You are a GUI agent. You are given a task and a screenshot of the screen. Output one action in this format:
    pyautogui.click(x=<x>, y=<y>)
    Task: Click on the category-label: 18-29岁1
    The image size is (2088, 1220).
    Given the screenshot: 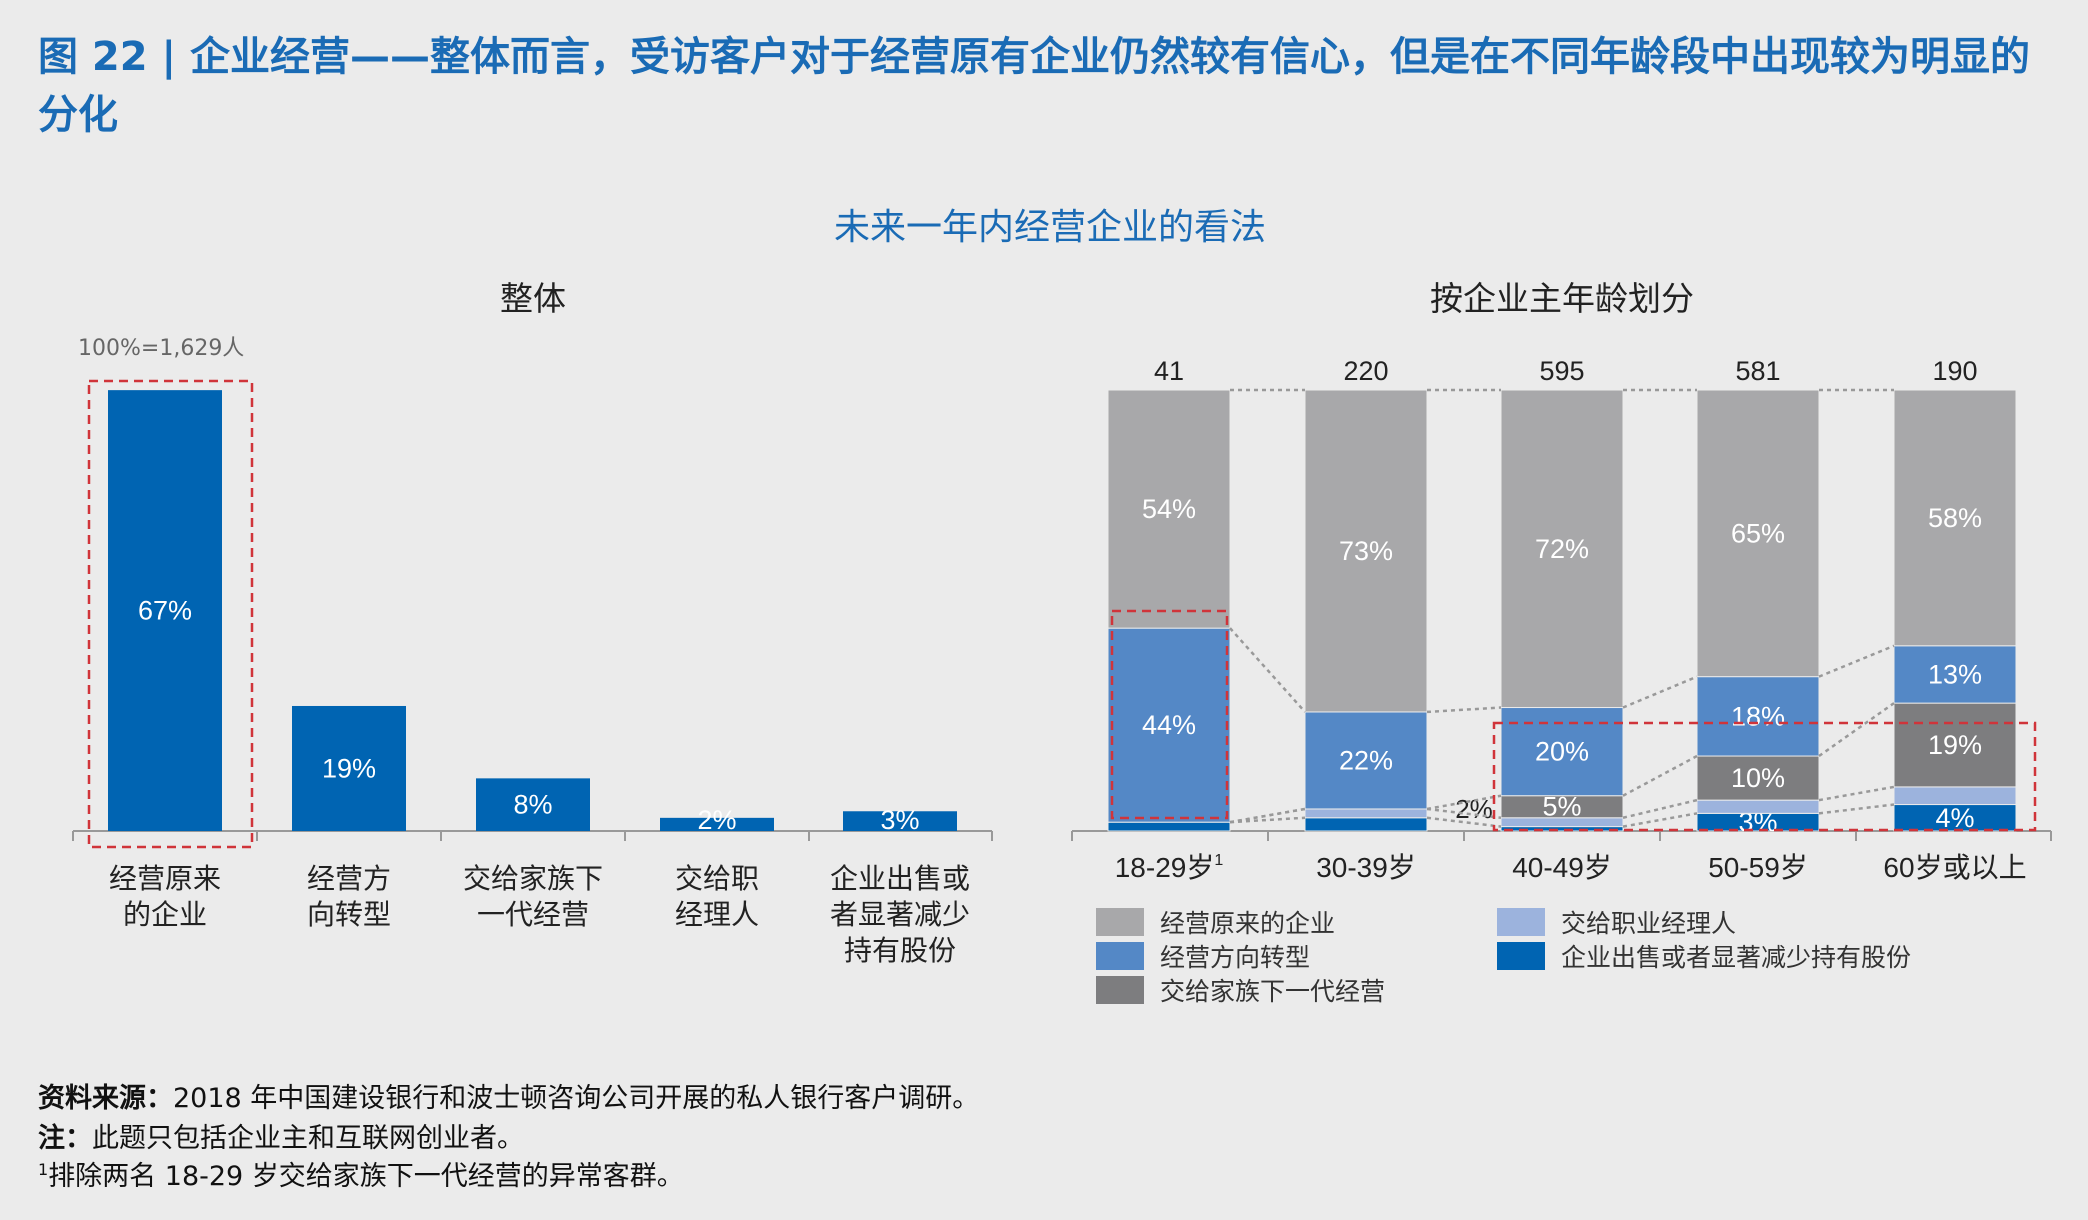 What is the action you would take?
    pyautogui.click(x=1169, y=867)
    